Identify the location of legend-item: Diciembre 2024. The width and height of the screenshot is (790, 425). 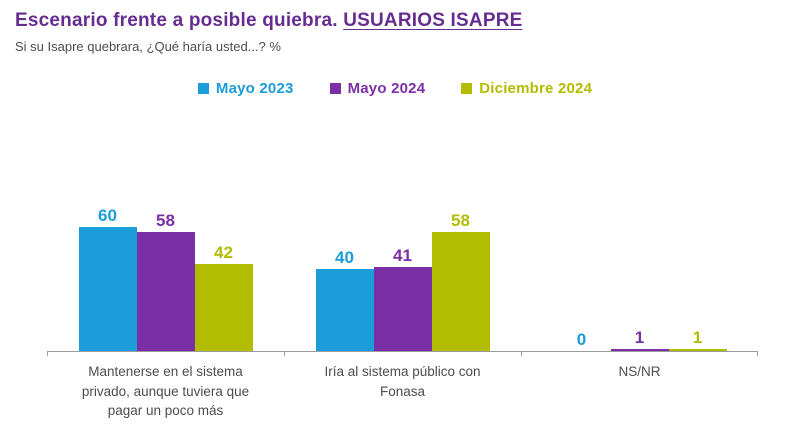
(526, 88).